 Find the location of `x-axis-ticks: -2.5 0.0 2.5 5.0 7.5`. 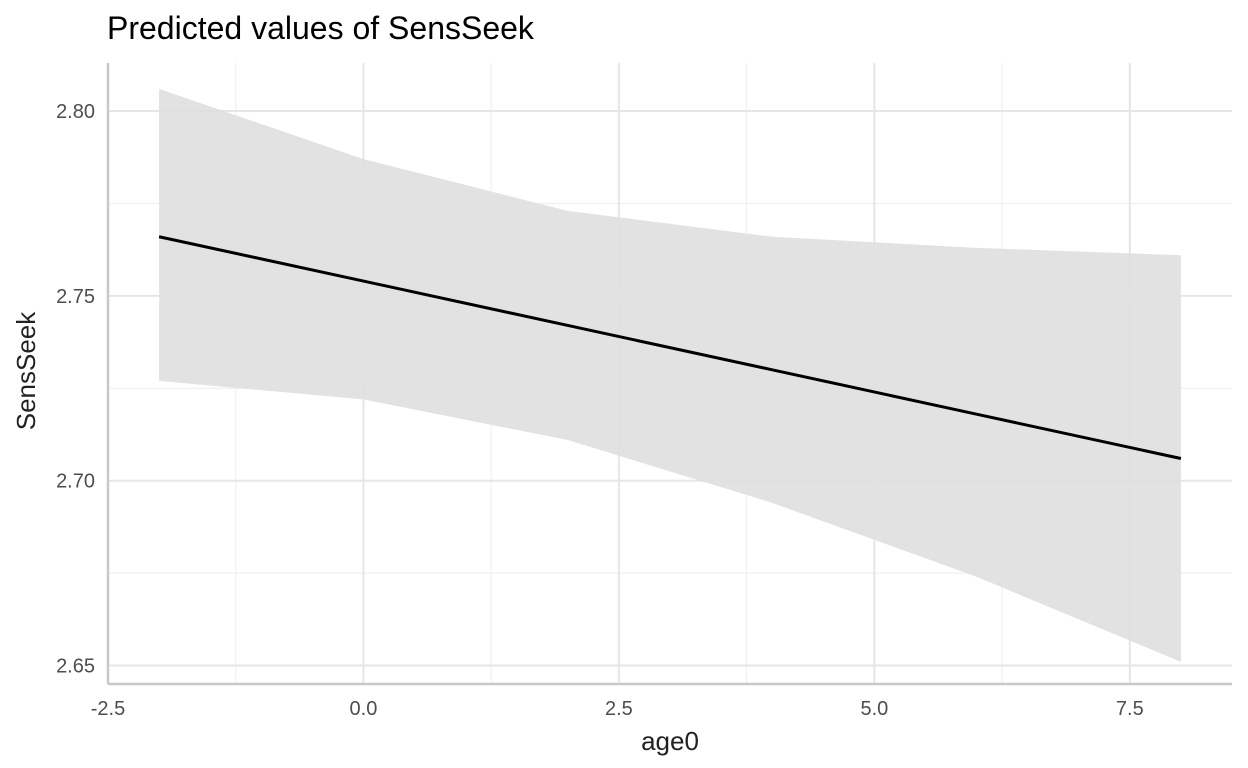

x-axis-ticks: -2.5 0.0 2.5 5.0 7.5 is located at coordinates (617, 709).